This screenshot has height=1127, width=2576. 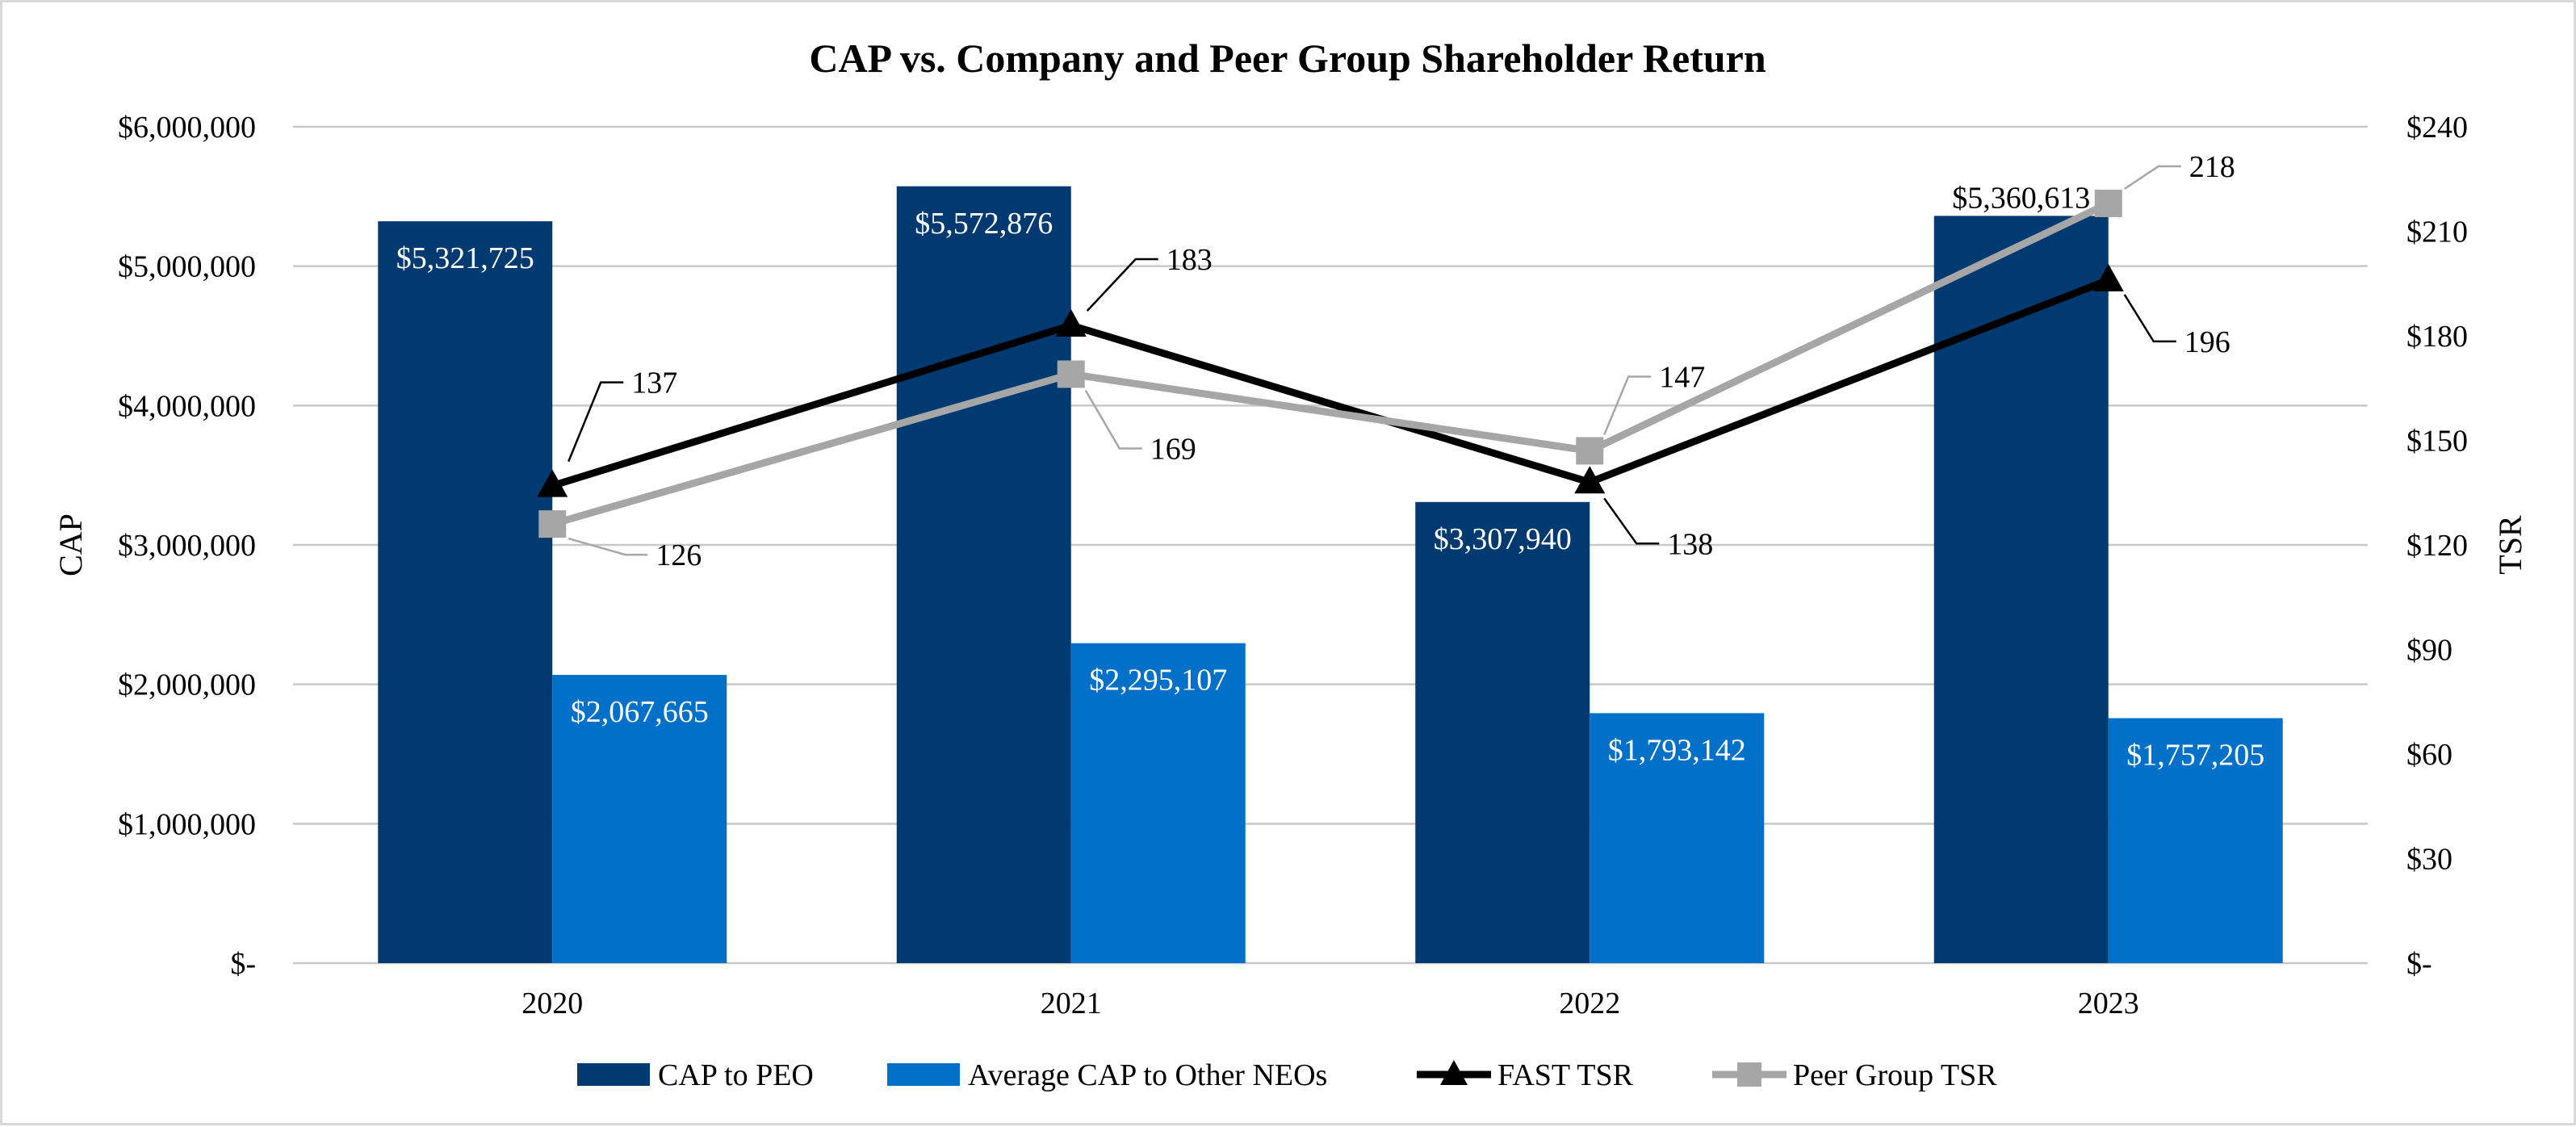 What do you see at coordinates (1071, 1003) in the screenshot?
I see `x-tick-label: 2021` at bounding box center [1071, 1003].